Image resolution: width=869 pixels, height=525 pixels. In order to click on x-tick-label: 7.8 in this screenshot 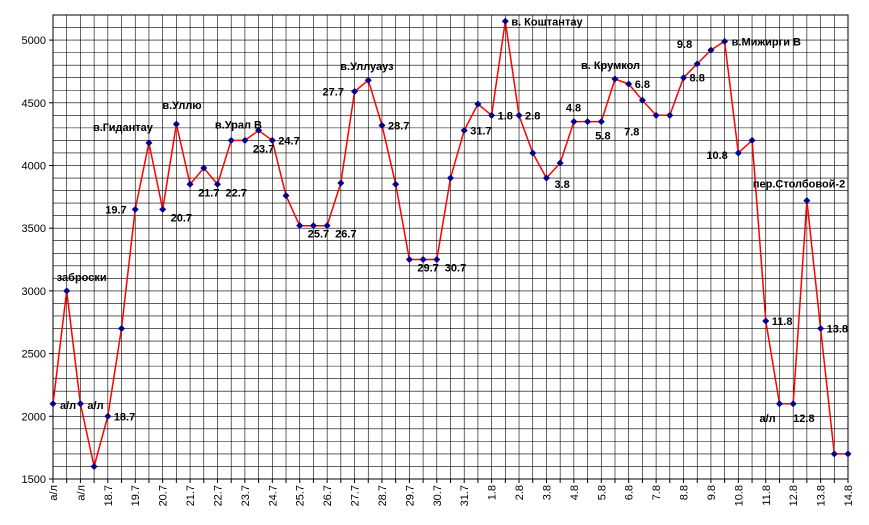, I will do `click(657, 492)`.